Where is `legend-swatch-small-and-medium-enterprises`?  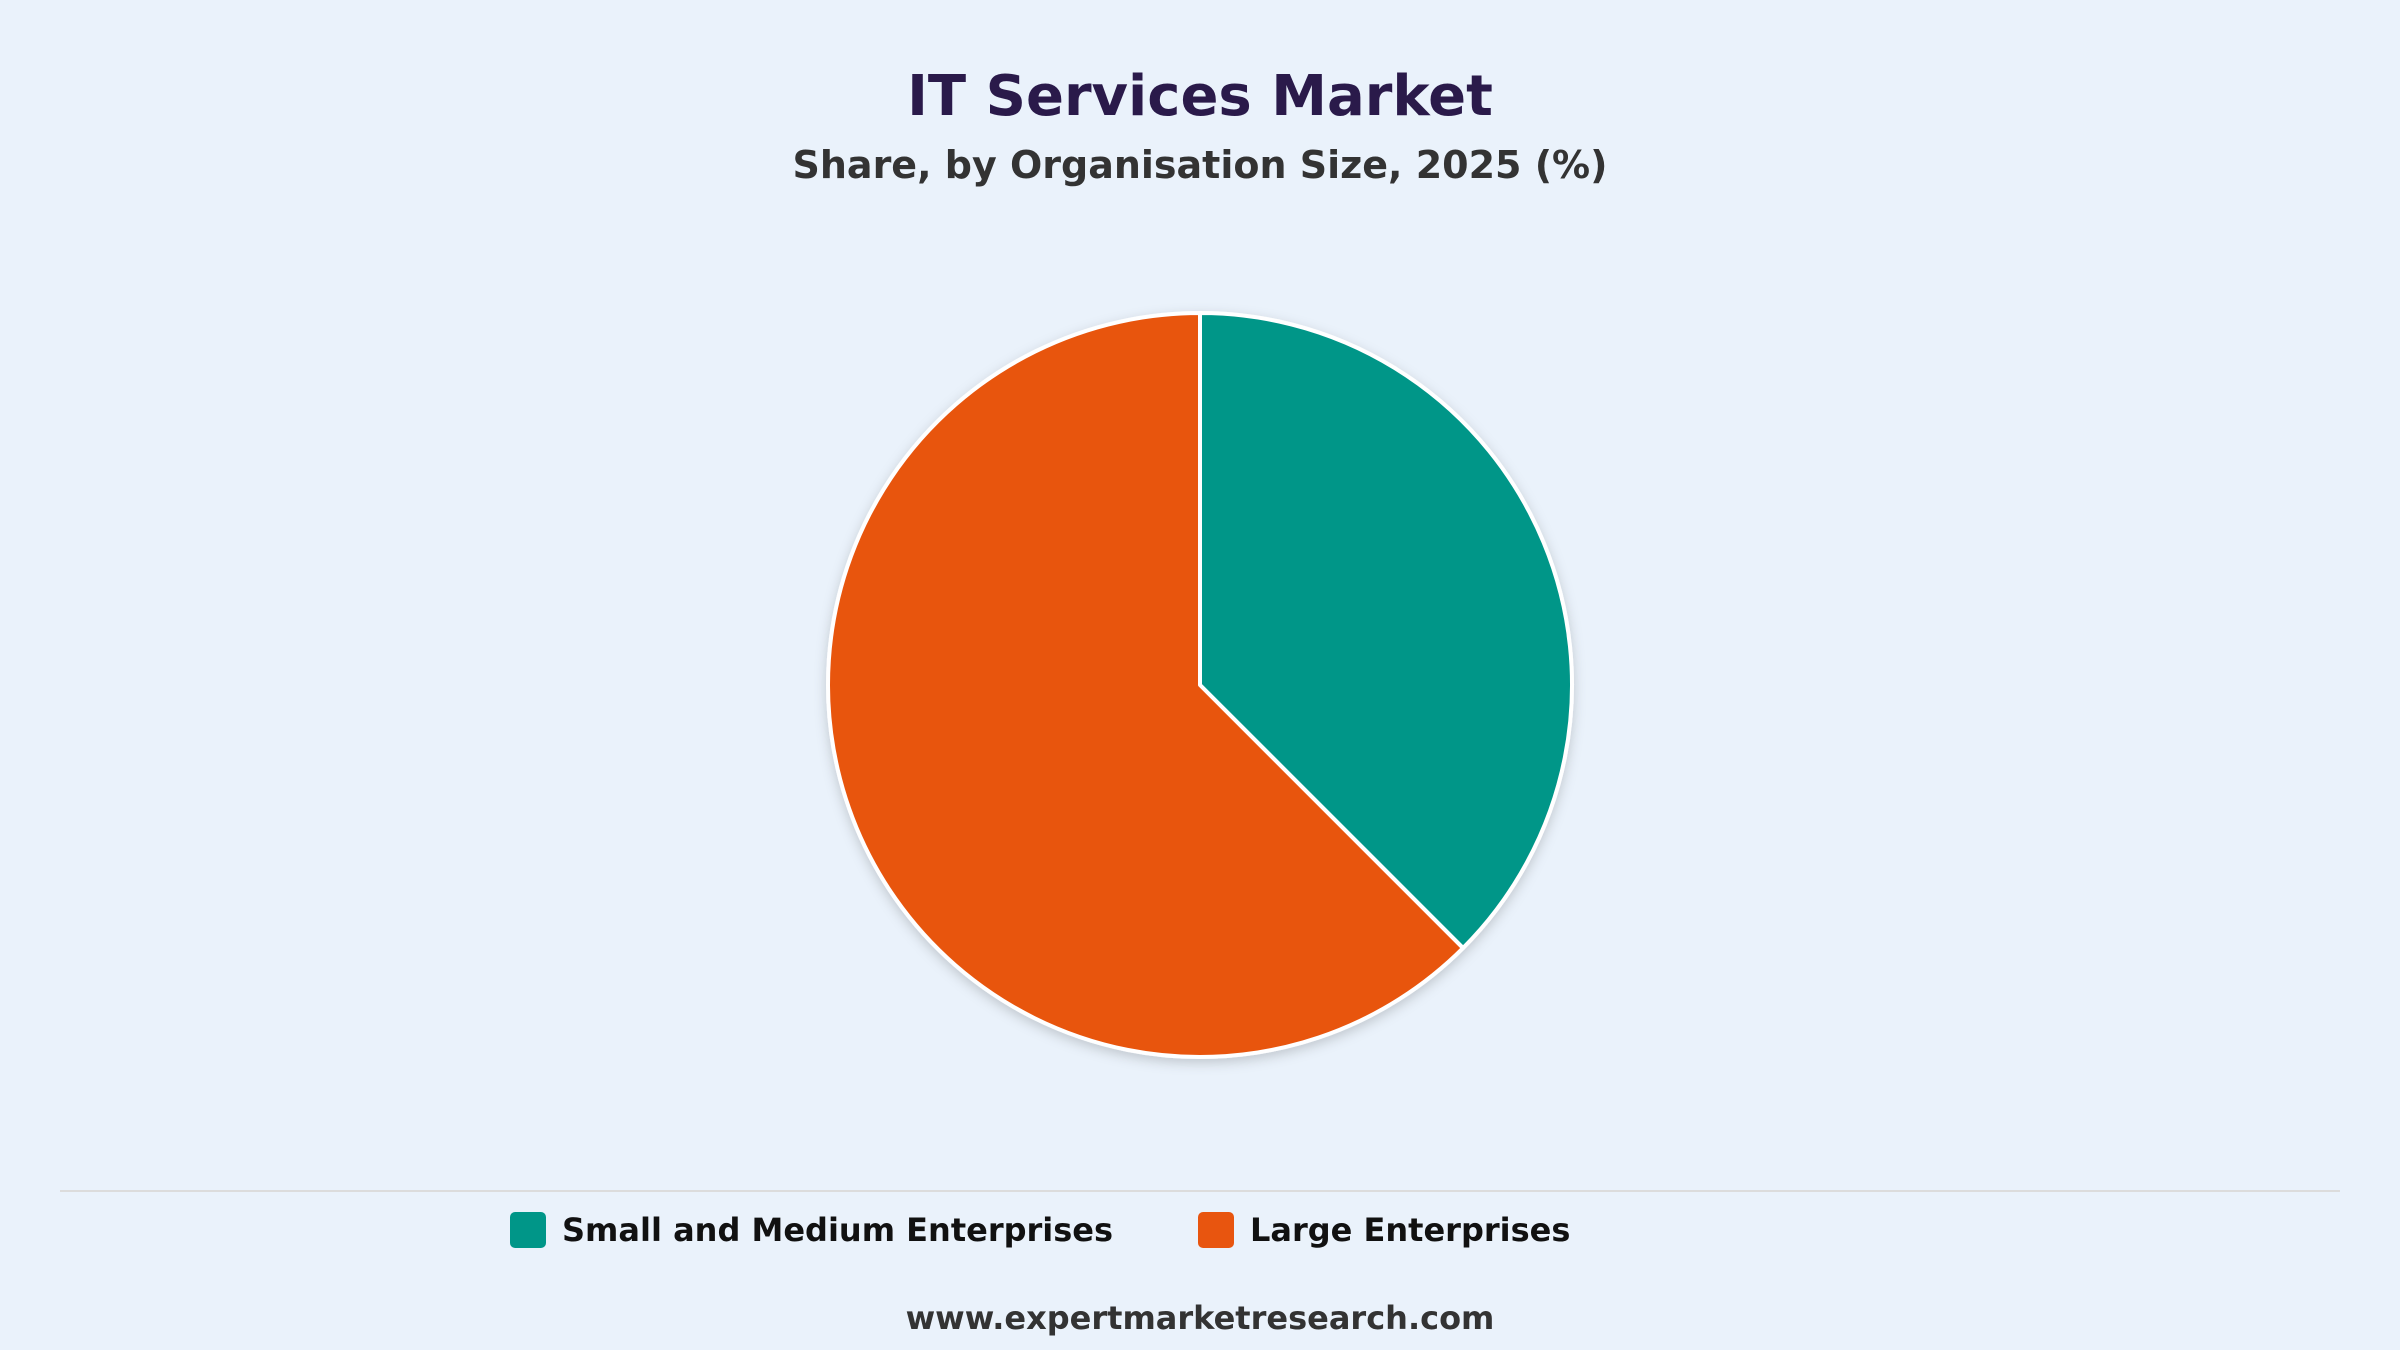
legend-swatch-small-and-medium-enterprises is located at coordinates (528, 1230).